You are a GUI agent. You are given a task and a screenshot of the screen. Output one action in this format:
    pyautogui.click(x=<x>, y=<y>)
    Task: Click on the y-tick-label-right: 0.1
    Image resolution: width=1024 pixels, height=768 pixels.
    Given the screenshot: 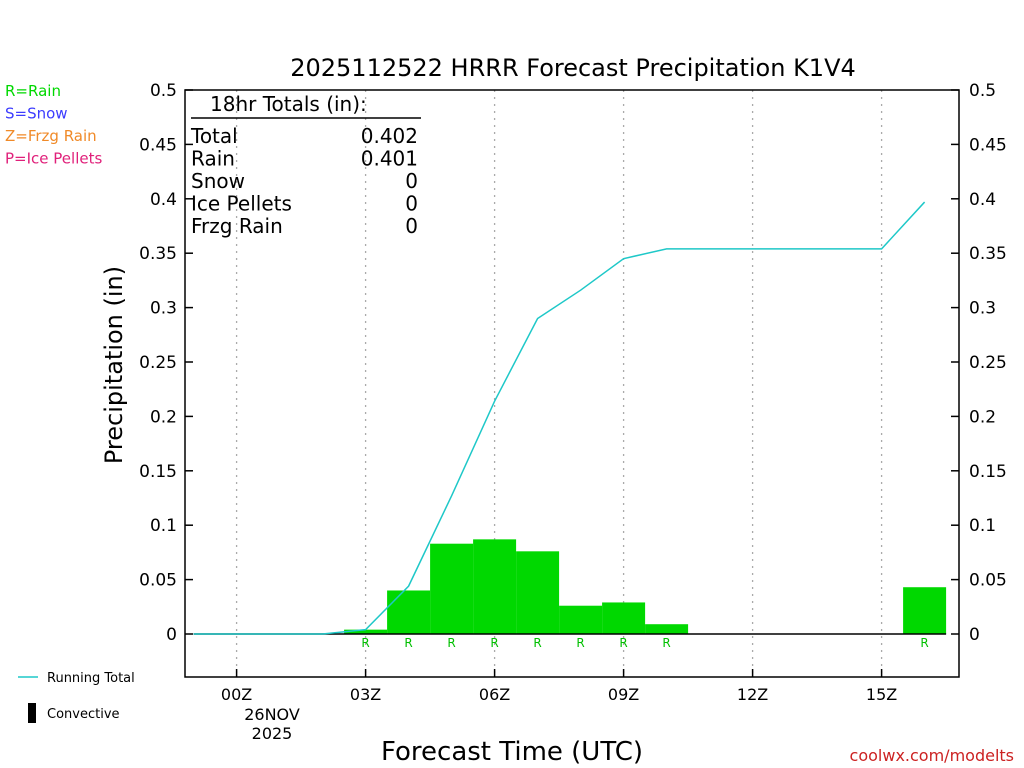 What is the action you would take?
    pyautogui.click(x=982, y=526)
    